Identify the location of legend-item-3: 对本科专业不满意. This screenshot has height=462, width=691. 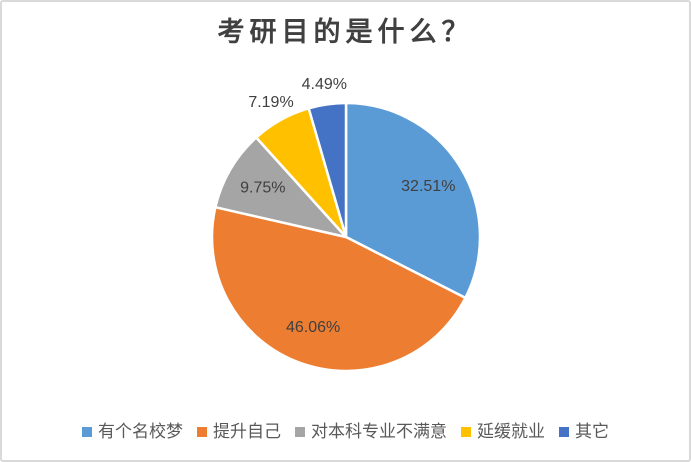
(371, 431).